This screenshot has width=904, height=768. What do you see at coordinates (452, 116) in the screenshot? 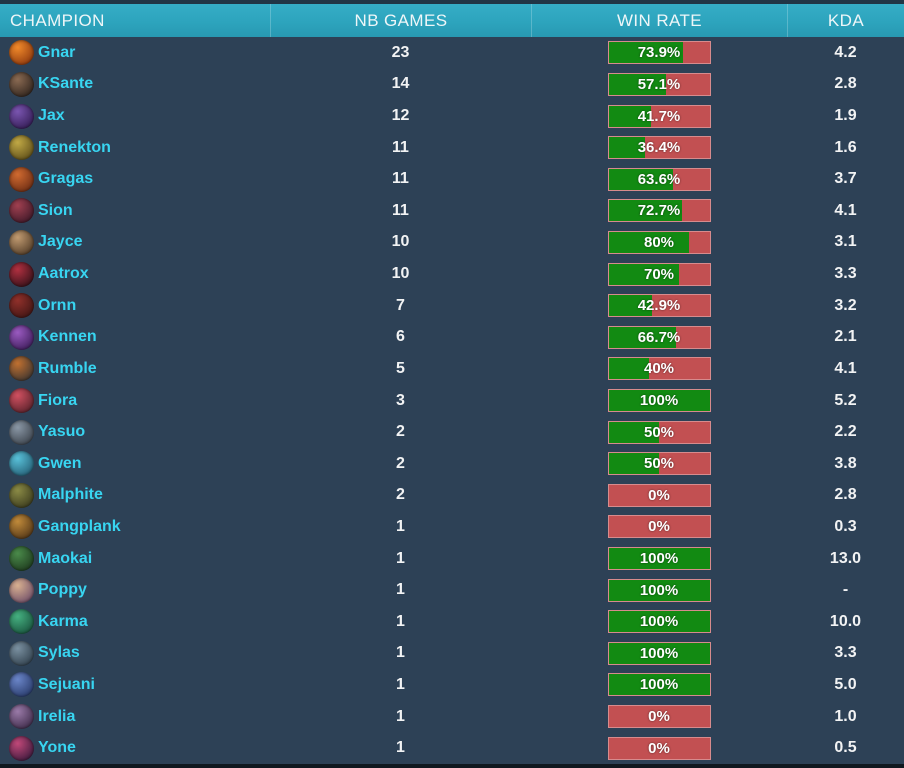
I see `table-row: Jax 12 41.7% 1.9` at bounding box center [452, 116].